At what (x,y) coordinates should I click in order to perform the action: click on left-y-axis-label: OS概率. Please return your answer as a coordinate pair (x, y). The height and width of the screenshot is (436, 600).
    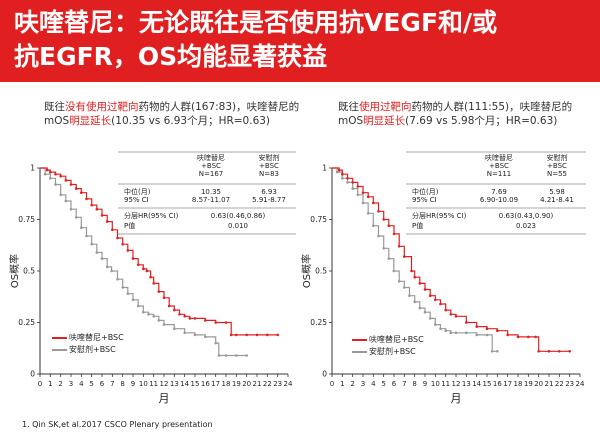
    Looking at the image, I should click on (14, 271).